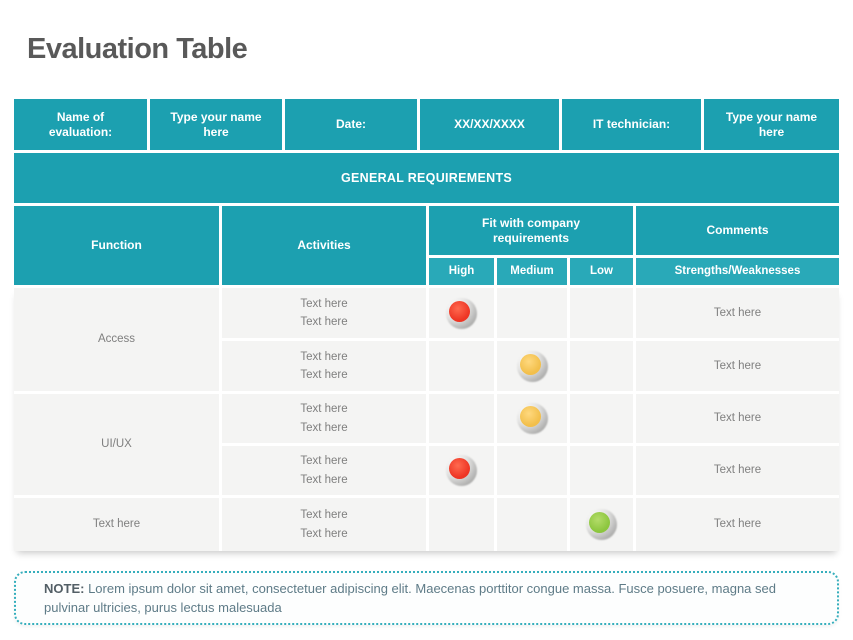  What do you see at coordinates (80, 124) in the screenshot?
I see `info-label-name-of-evaluation: Name of evaluation:` at bounding box center [80, 124].